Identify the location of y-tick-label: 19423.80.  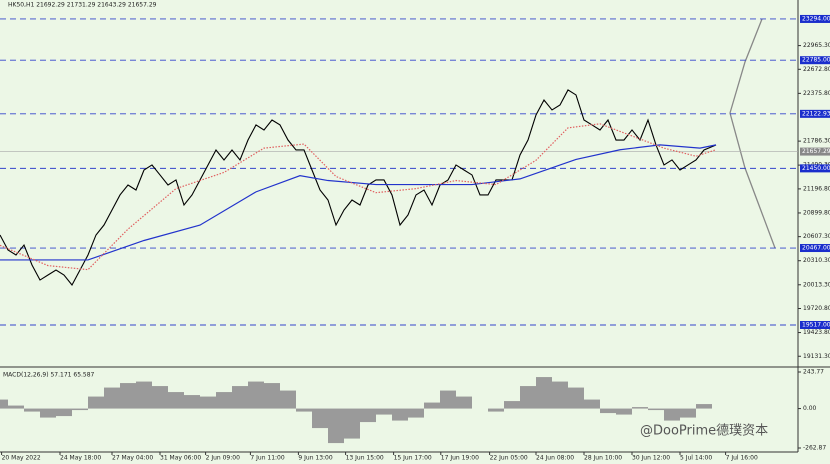
(816, 332).